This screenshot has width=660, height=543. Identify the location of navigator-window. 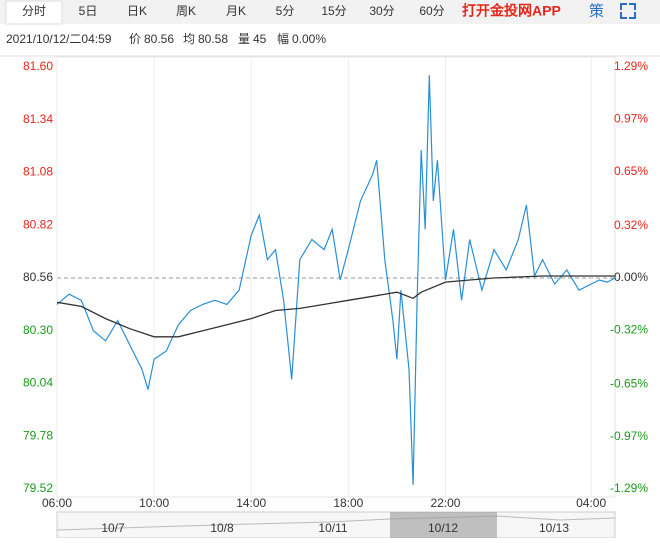
(443, 525).